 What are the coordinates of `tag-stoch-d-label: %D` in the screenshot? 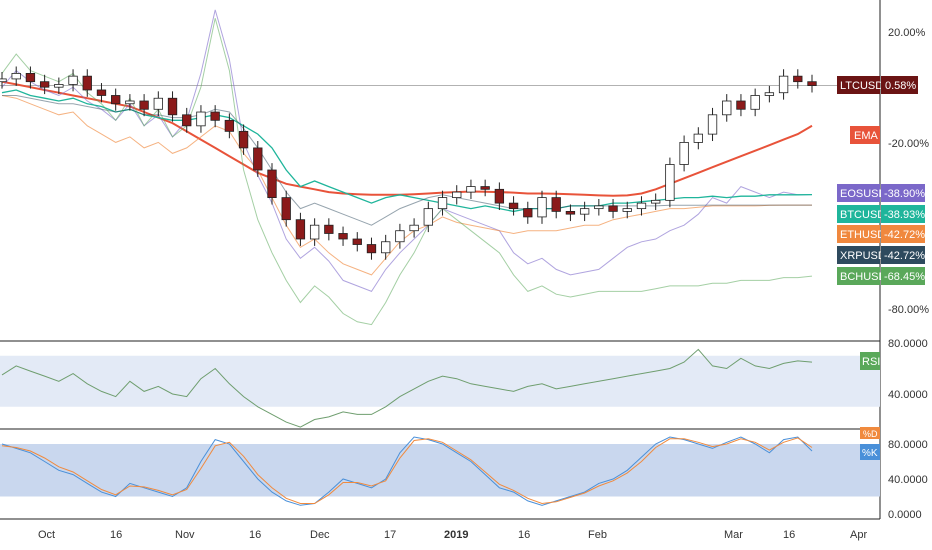 It's located at (870, 434).